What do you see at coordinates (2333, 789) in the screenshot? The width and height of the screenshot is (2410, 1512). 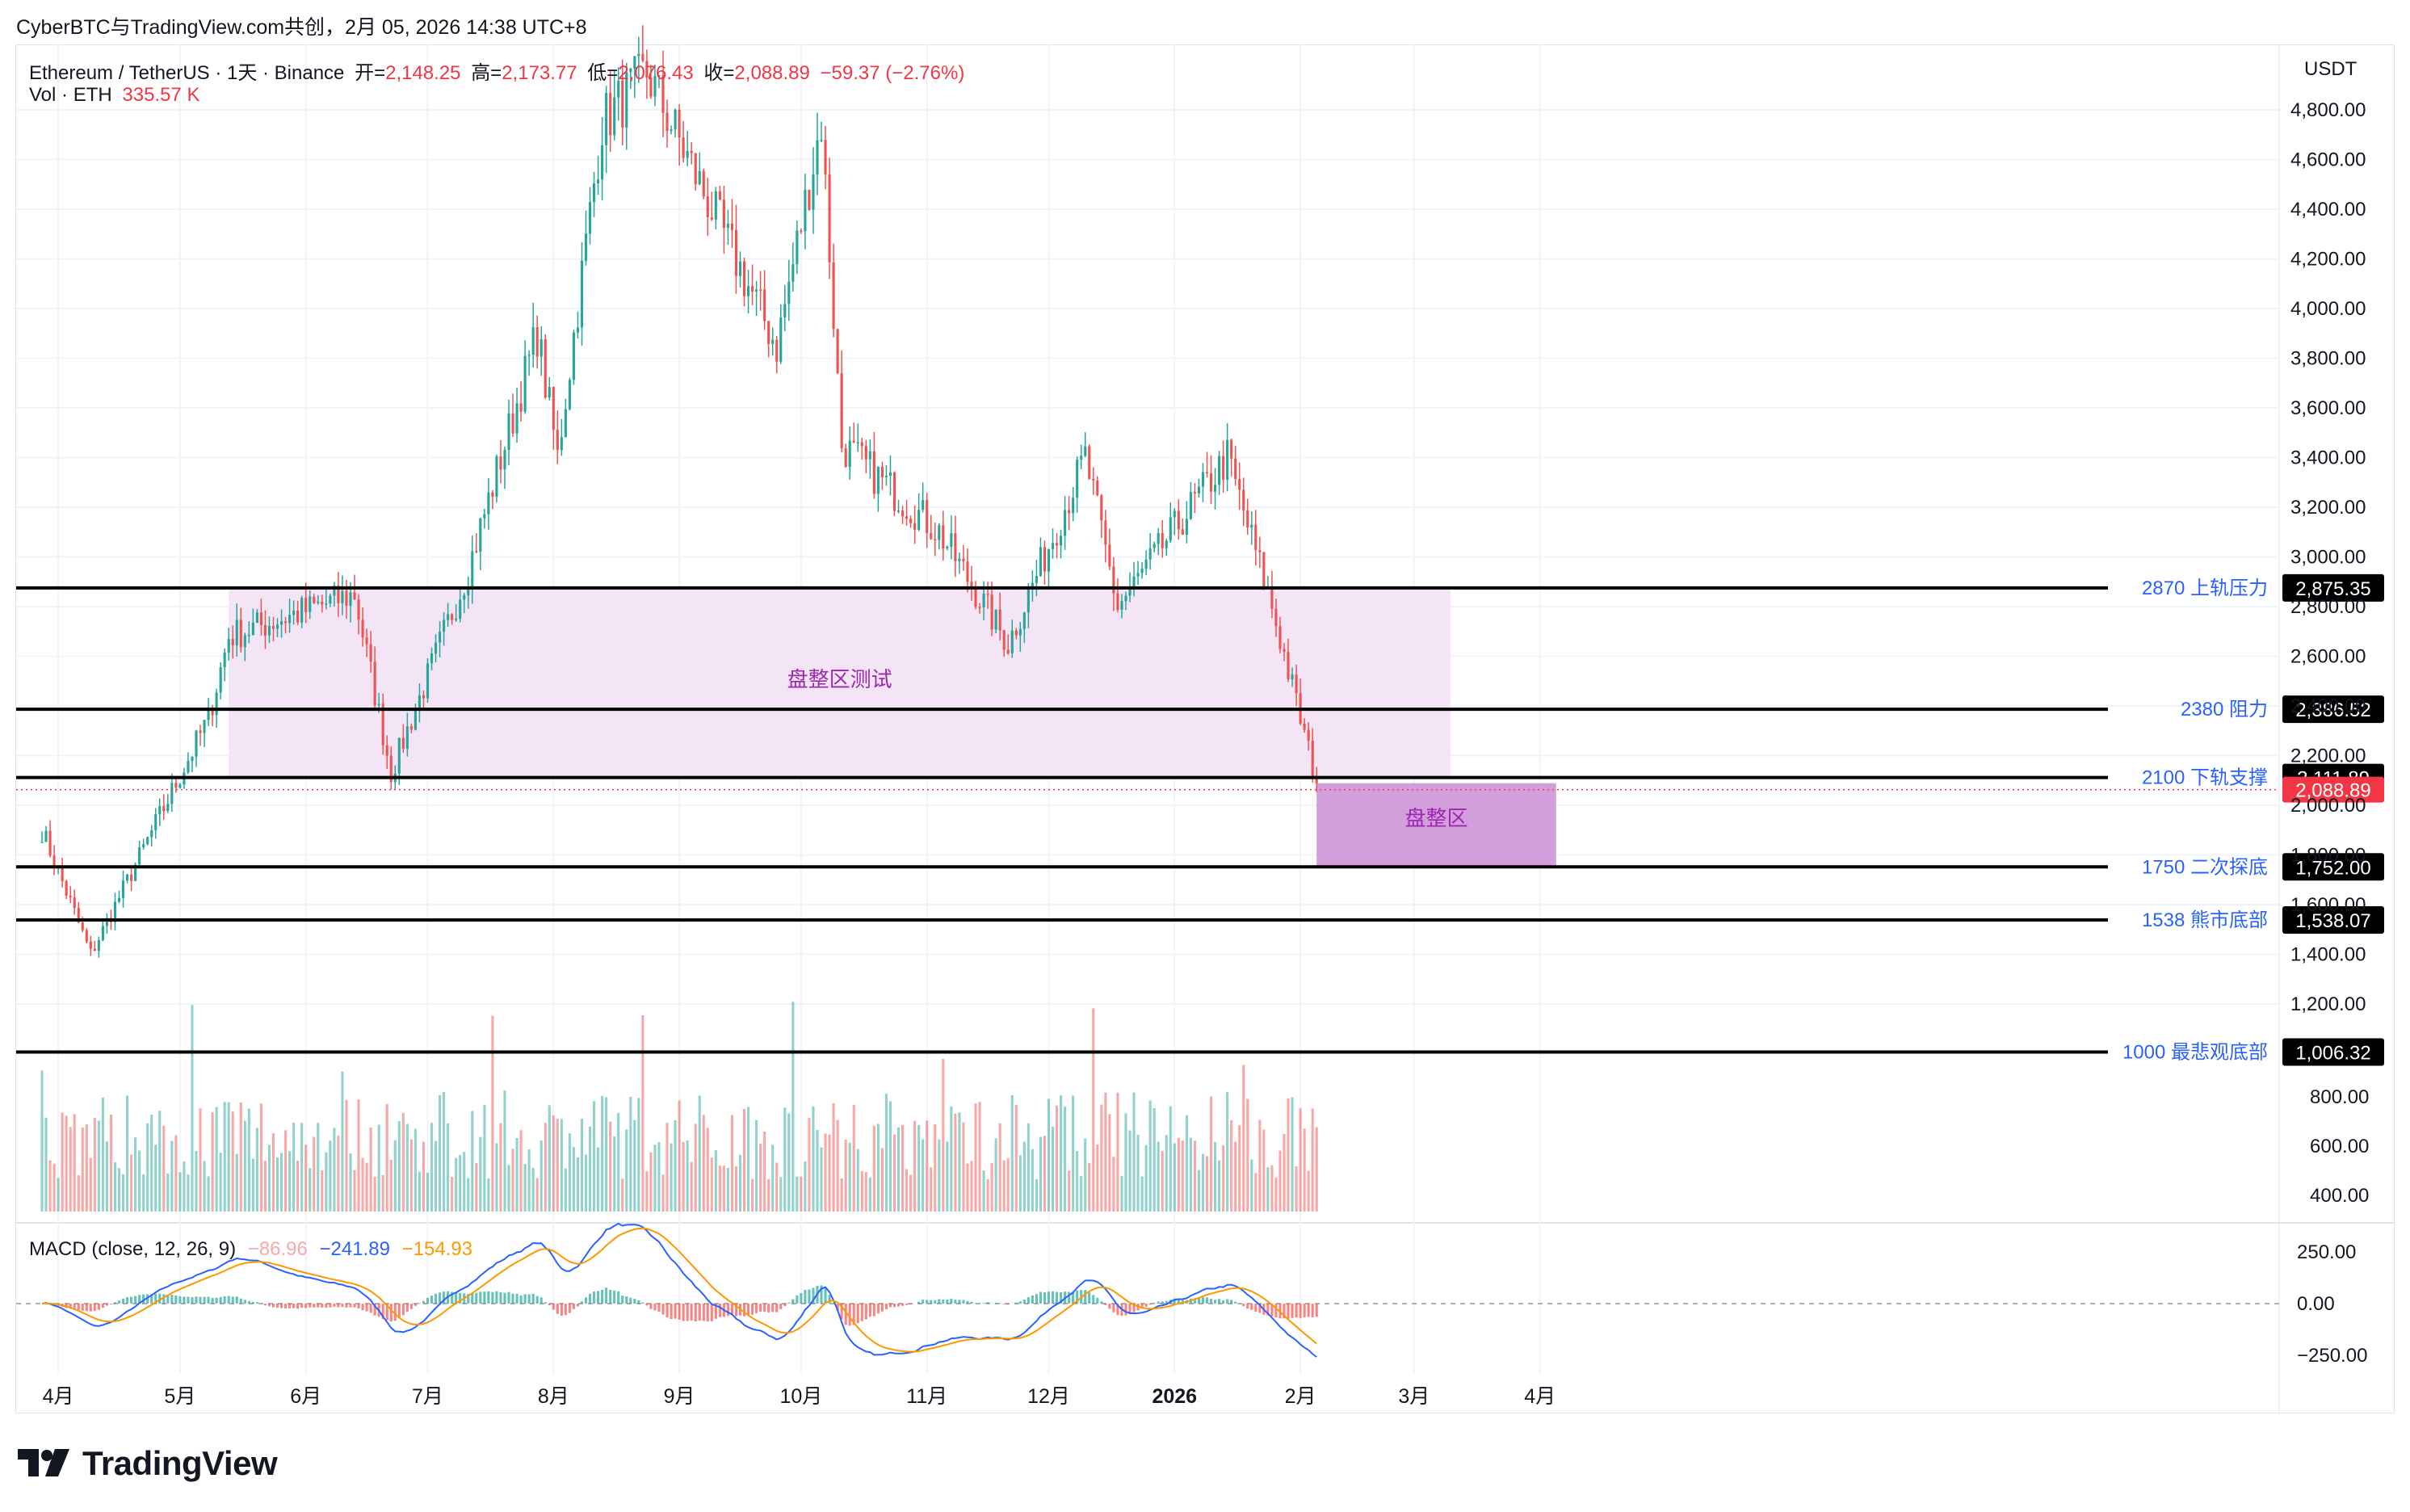 I see `current-price-tag` at bounding box center [2333, 789].